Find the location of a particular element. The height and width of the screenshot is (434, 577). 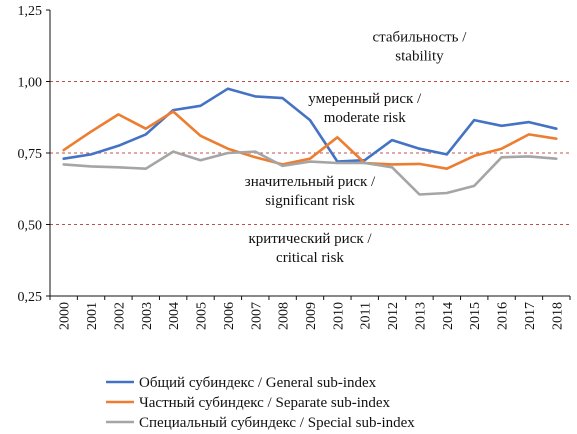

y-tick-label: 1,25 is located at coordinates (30, 11).